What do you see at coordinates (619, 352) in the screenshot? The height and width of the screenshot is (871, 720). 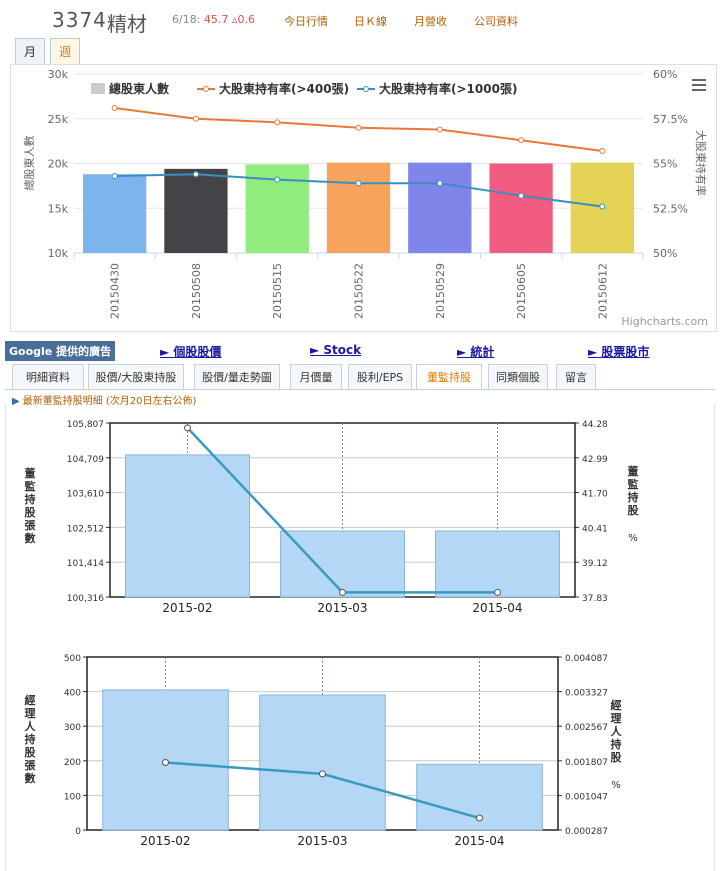 I see `ad-link-stock-market: ► 股票股市` at bounding box center [619, 352].